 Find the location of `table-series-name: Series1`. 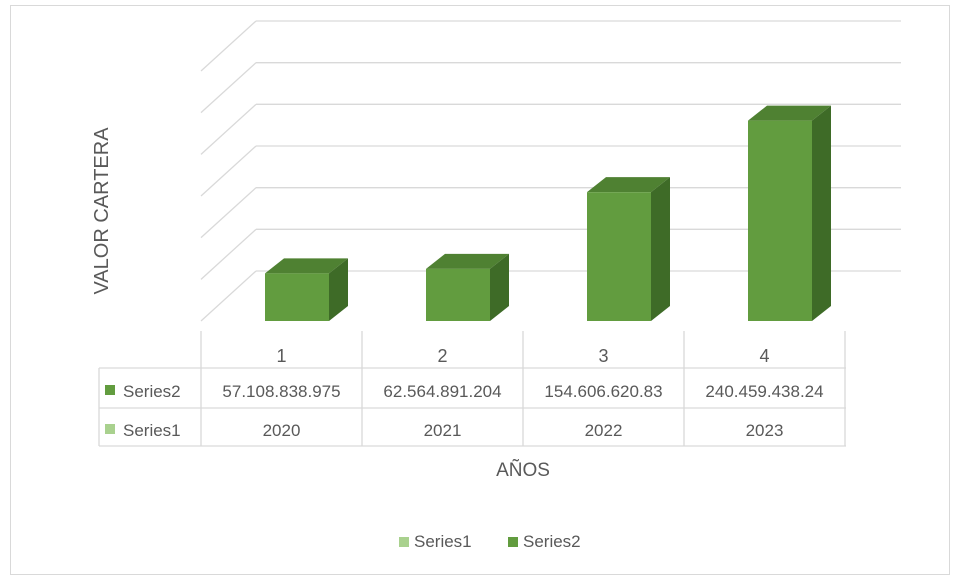

table-series-name: Series1 is located at coordinates (152, 430).